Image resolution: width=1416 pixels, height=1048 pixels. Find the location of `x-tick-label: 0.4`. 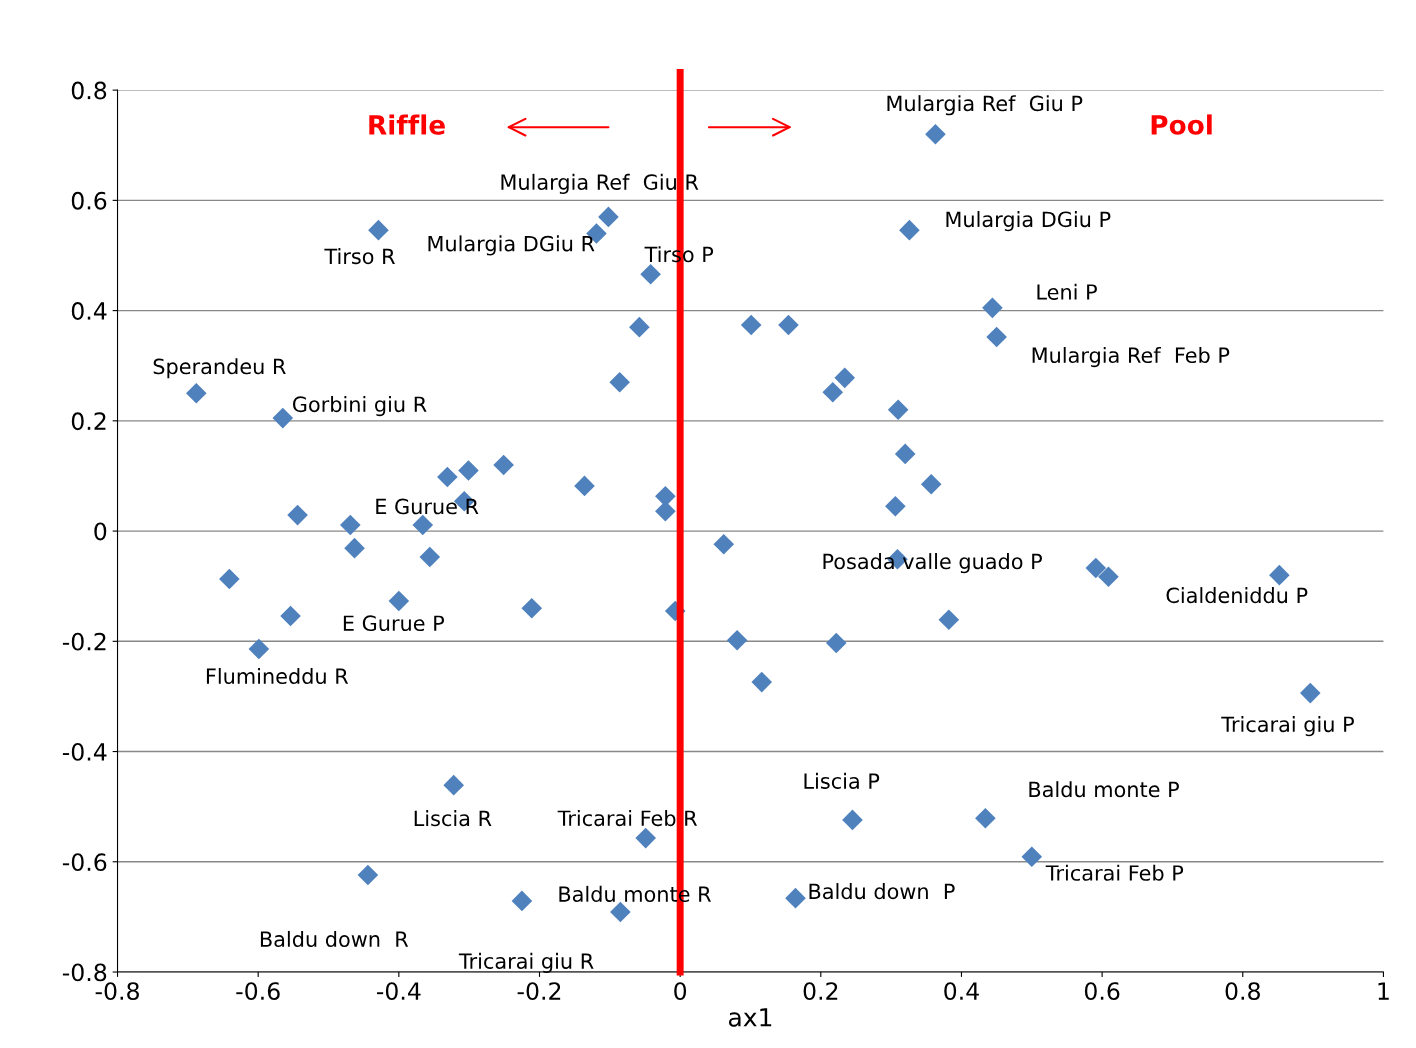

x-tick-label: 0.4 is located at coordinates (961, 991).